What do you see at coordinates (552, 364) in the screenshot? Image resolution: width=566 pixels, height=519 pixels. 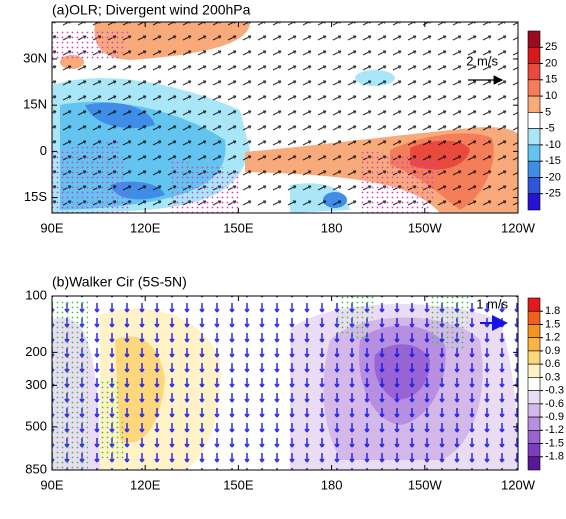 I see `colorbar-label: 0.6` at bounding box center [552, 364].